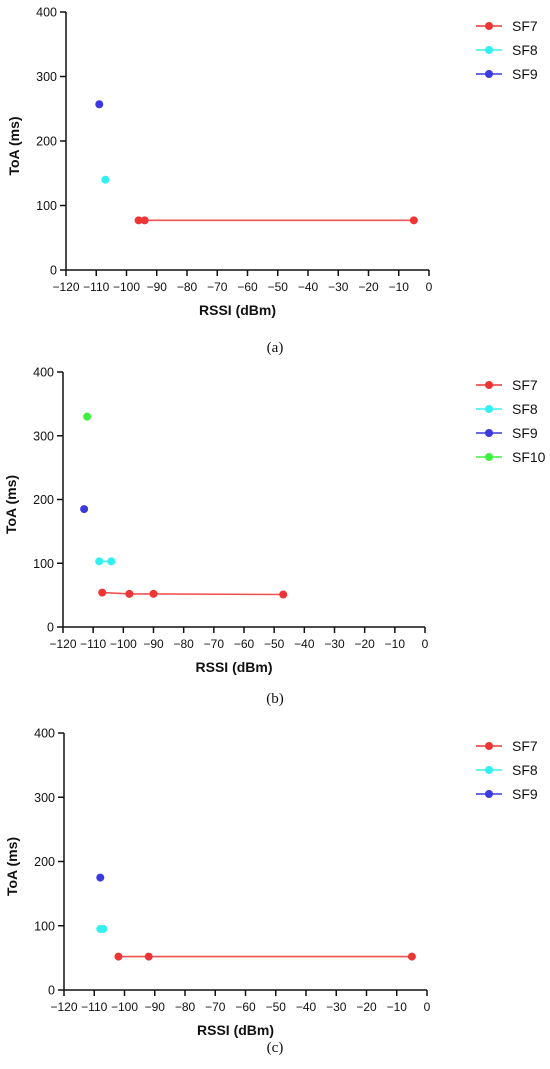 The width and height of the screenshot is (550, 1069). I want to click on chart-2-y-tick-label: 400, so click(44, 734).